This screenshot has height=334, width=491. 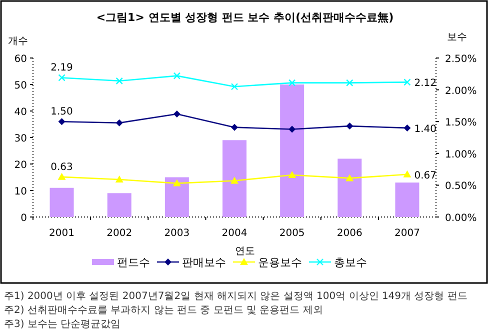 I want to click on y-tick-label: 60, so click(x=20, y=59).